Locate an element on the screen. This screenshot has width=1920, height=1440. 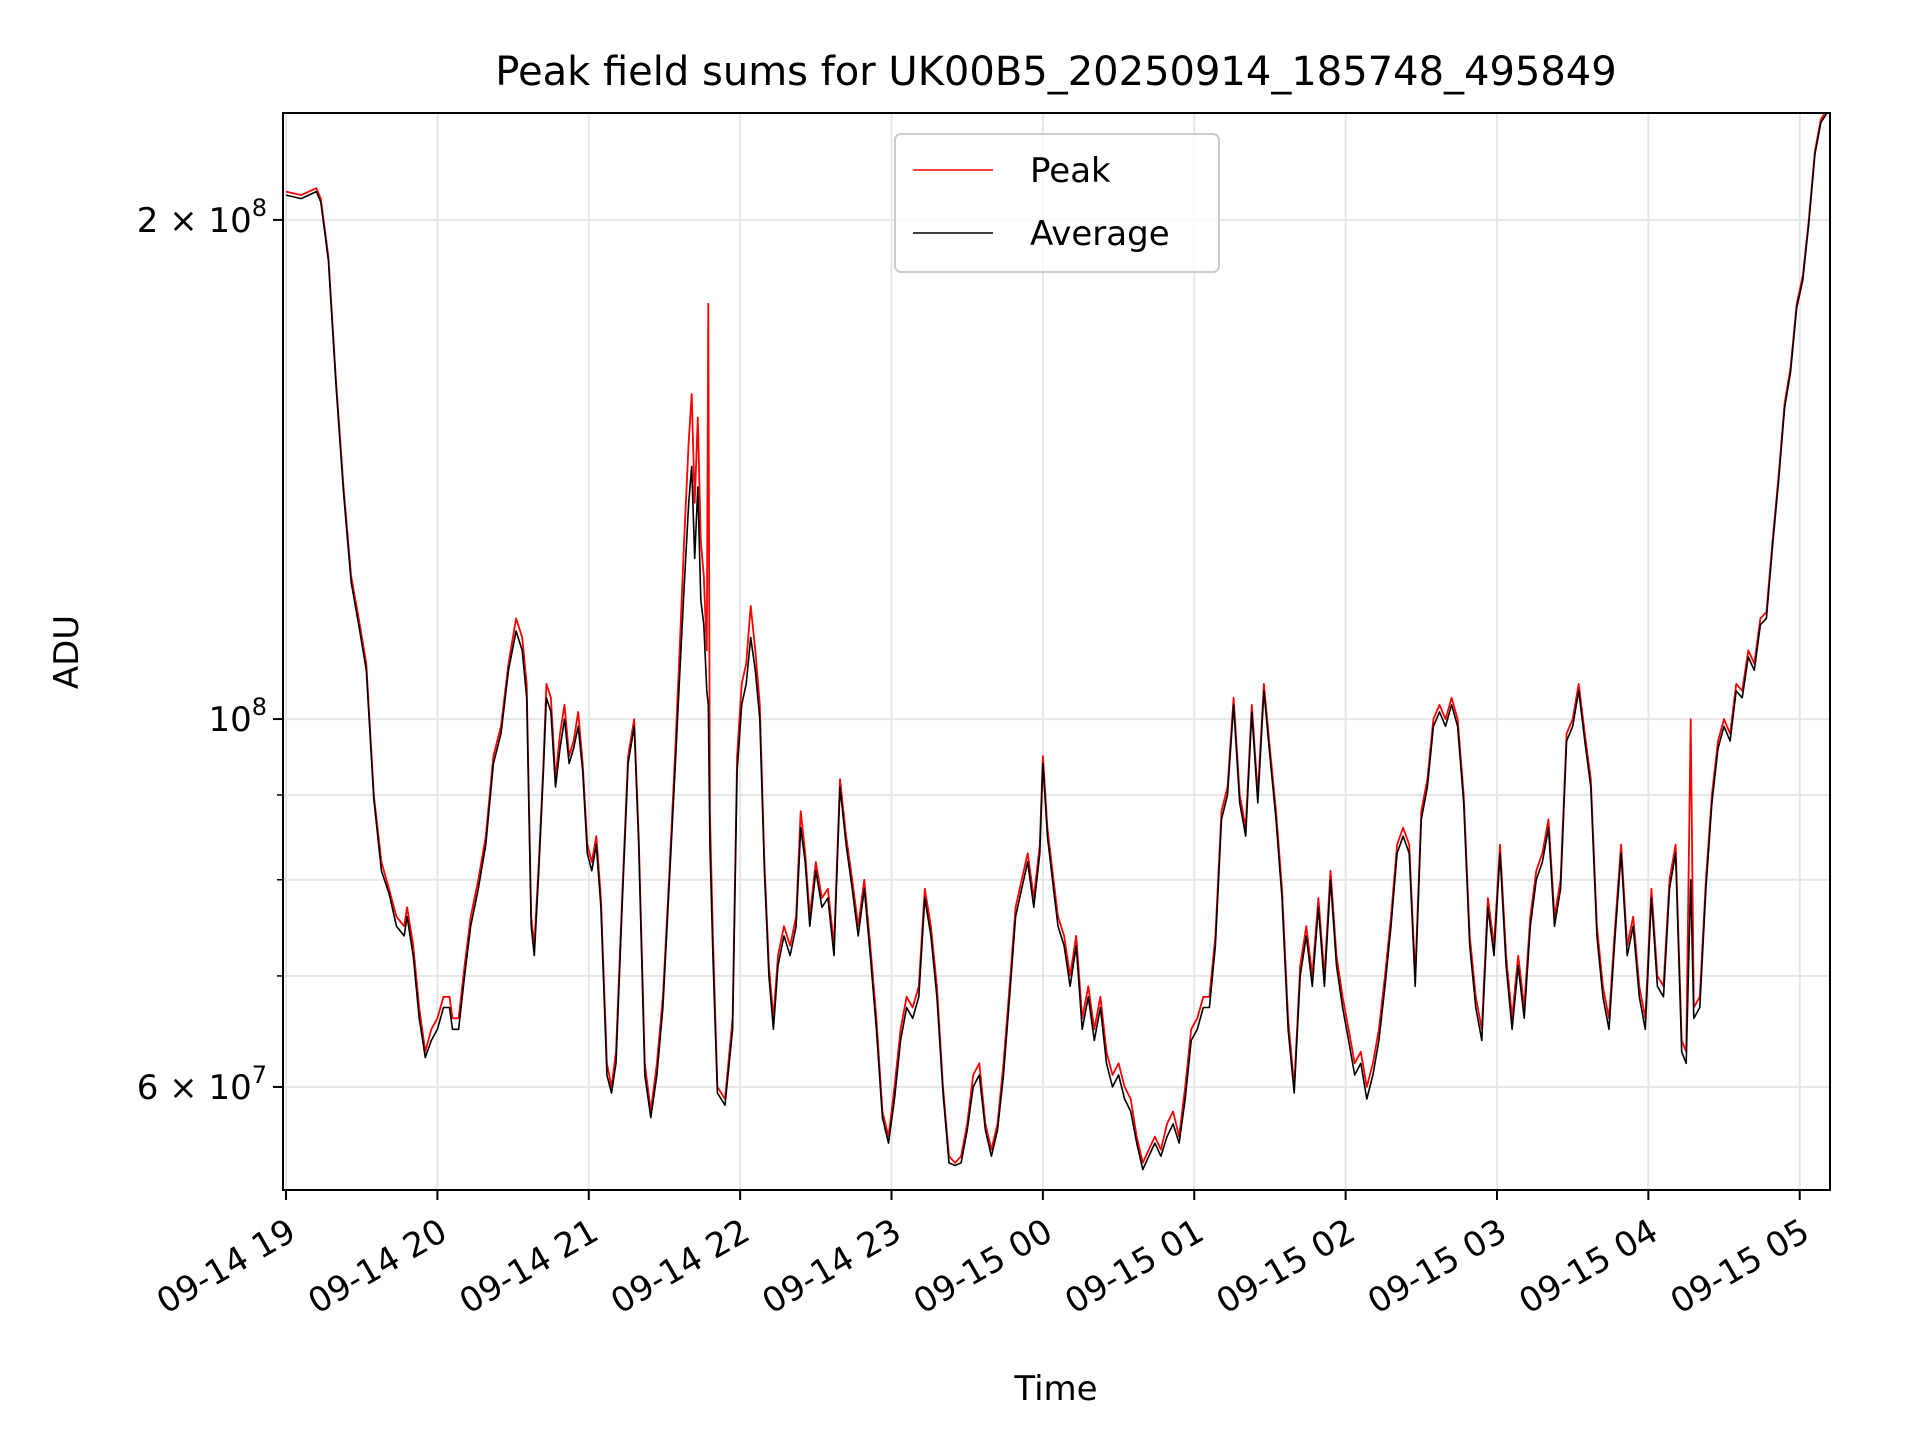
legend-box is located at coordinates (1057, 203).